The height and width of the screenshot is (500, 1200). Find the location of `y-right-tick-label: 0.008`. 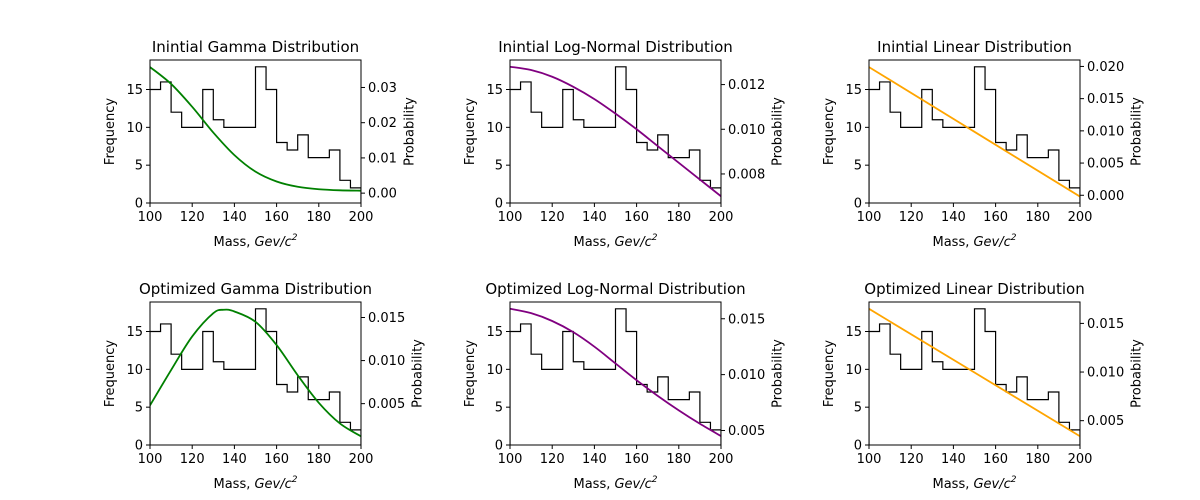

y-right-tick-label: 0.008 is located at coordinates (746, 174).